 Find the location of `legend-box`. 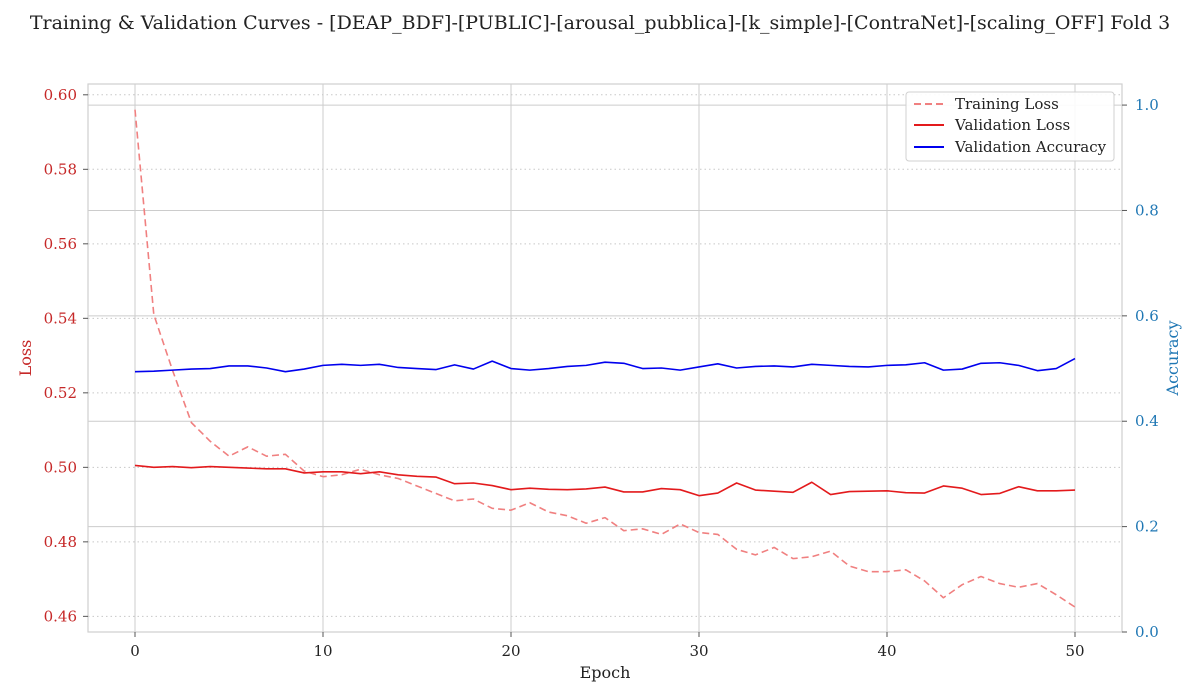

legend-box is located at coordinates (1010, 126).